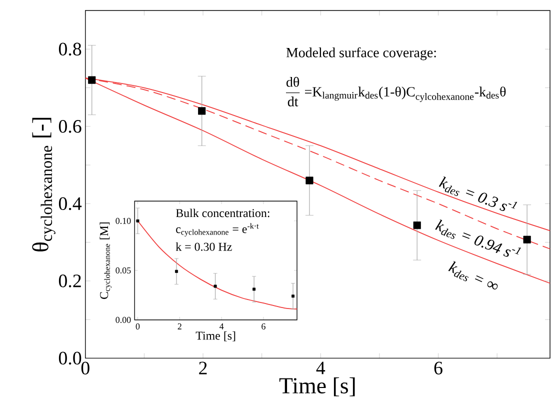 This screenshot has height=413, width=551. What do you see at coordinates (44, 185) in the screenshot?
I see `y-axis-title: $\text{θ}_{\text{cyclohexanone}}\text{ [-]}$` at bounding box center [44, 185].